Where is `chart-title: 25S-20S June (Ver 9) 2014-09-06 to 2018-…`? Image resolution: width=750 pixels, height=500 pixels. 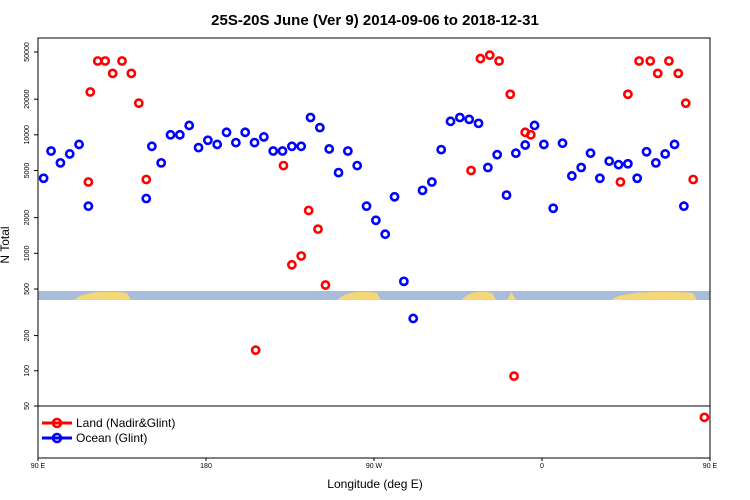
chart-title: 25S-20S June (Ver 9) 2014-09-06 to 2018-… is located at coordinates (375, 20).